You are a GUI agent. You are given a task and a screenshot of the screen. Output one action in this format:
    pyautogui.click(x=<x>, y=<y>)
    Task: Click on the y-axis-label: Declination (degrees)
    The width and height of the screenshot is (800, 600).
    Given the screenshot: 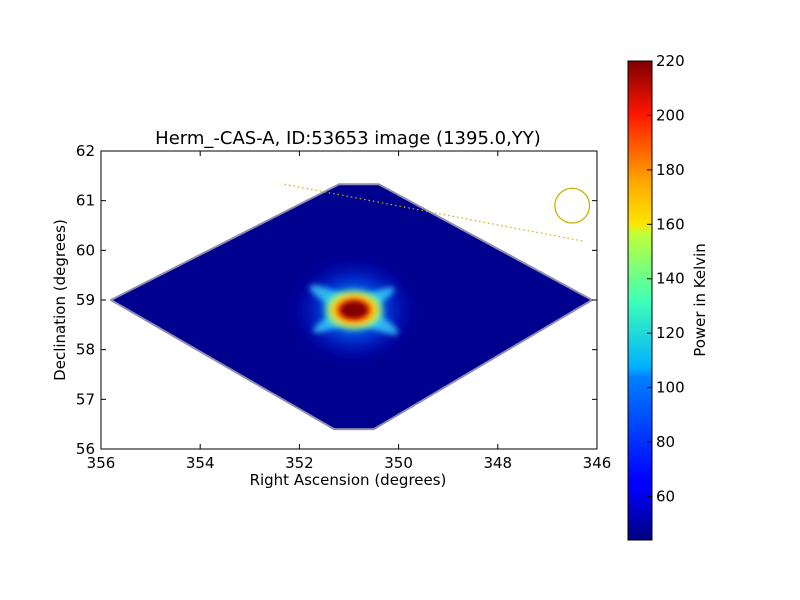 What is the action you would take?
    pyautogui.click(x=60, y=300)
    